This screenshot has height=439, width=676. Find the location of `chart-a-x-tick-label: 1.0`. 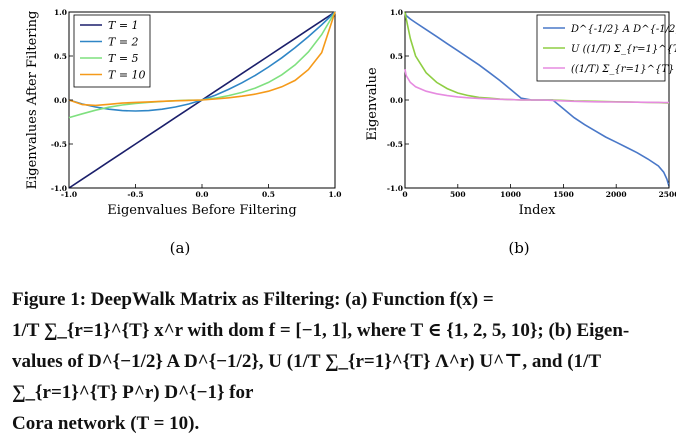

chart-a-x-tick-label: 1.0 is located at coordinates (334, 194).